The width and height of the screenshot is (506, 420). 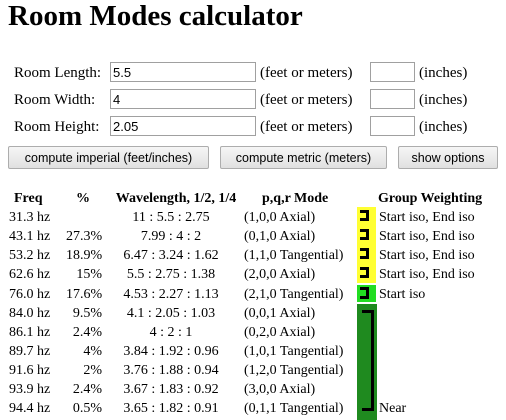 What do you see at coordinates (427, 217) in the screenshot?
I see `row-1-group: Start iso, End iso` at bounding box center [427, 217].